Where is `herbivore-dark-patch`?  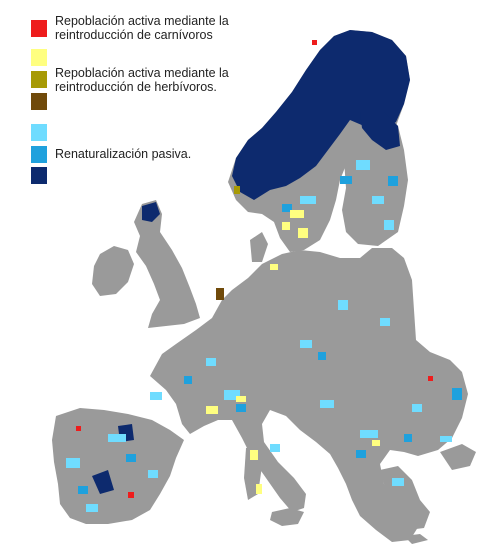
herbivore-dark-patch is located at coordinates (220, 294).